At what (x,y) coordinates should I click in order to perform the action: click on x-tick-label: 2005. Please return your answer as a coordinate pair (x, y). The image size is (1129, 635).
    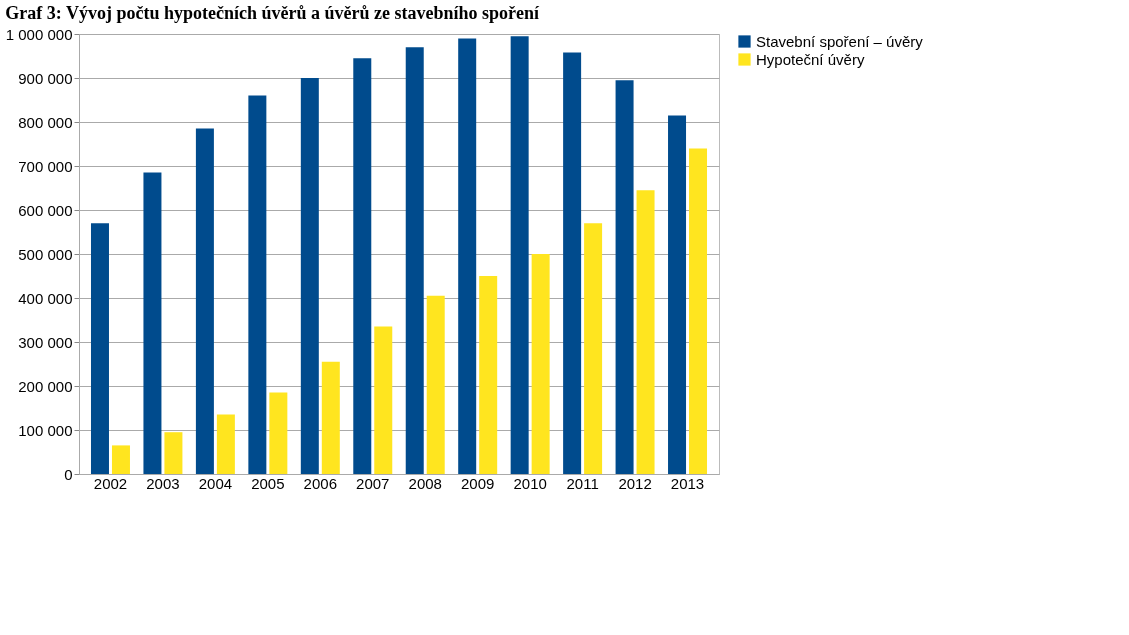
    Looking at the image, I should click on (268, 483).